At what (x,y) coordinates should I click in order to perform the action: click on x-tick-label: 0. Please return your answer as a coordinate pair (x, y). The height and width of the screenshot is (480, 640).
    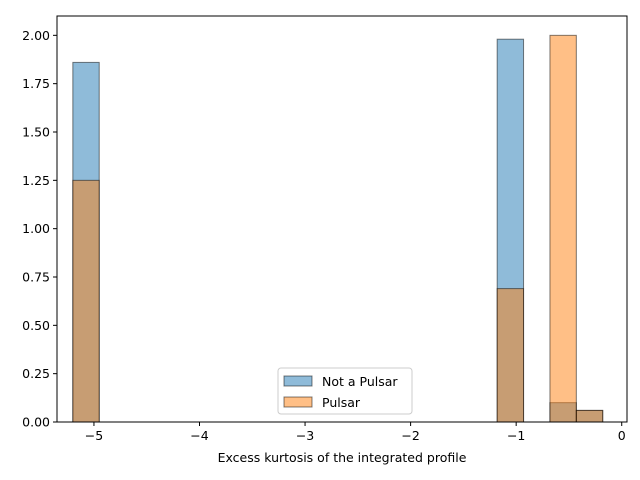
    Looking at the image, I should click on (622, 435).